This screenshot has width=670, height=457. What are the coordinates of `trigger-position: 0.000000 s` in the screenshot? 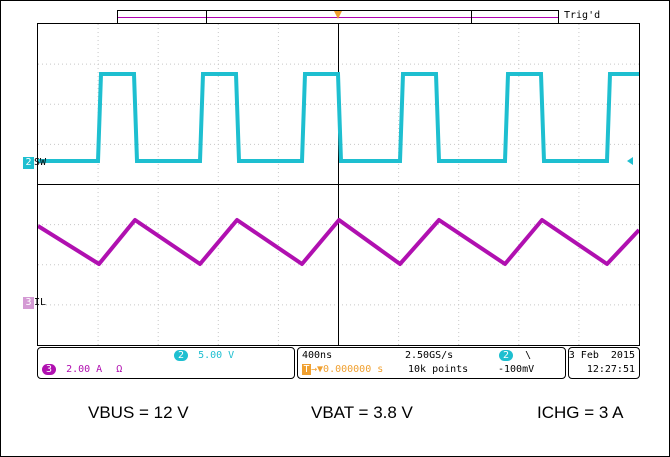 It's located at (353, 369).